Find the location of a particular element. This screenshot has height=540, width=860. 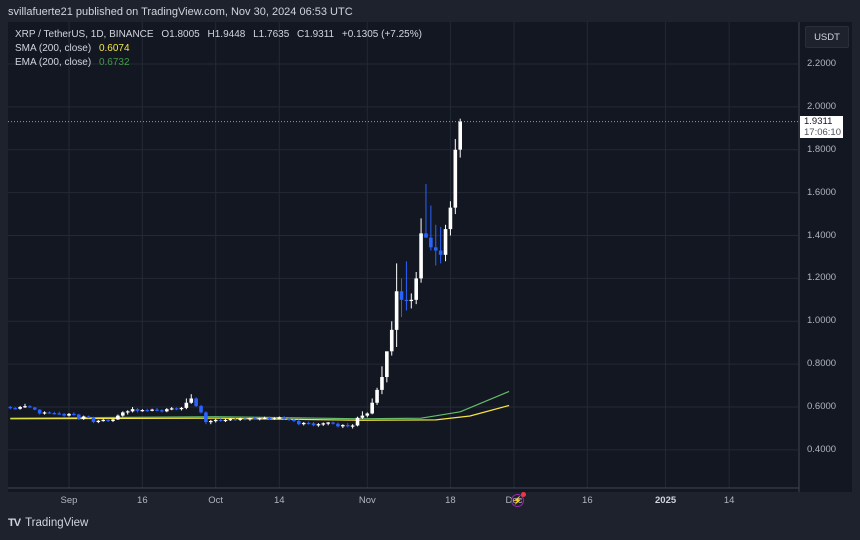

currency-button: USDT is located at coordinates (827, 37).